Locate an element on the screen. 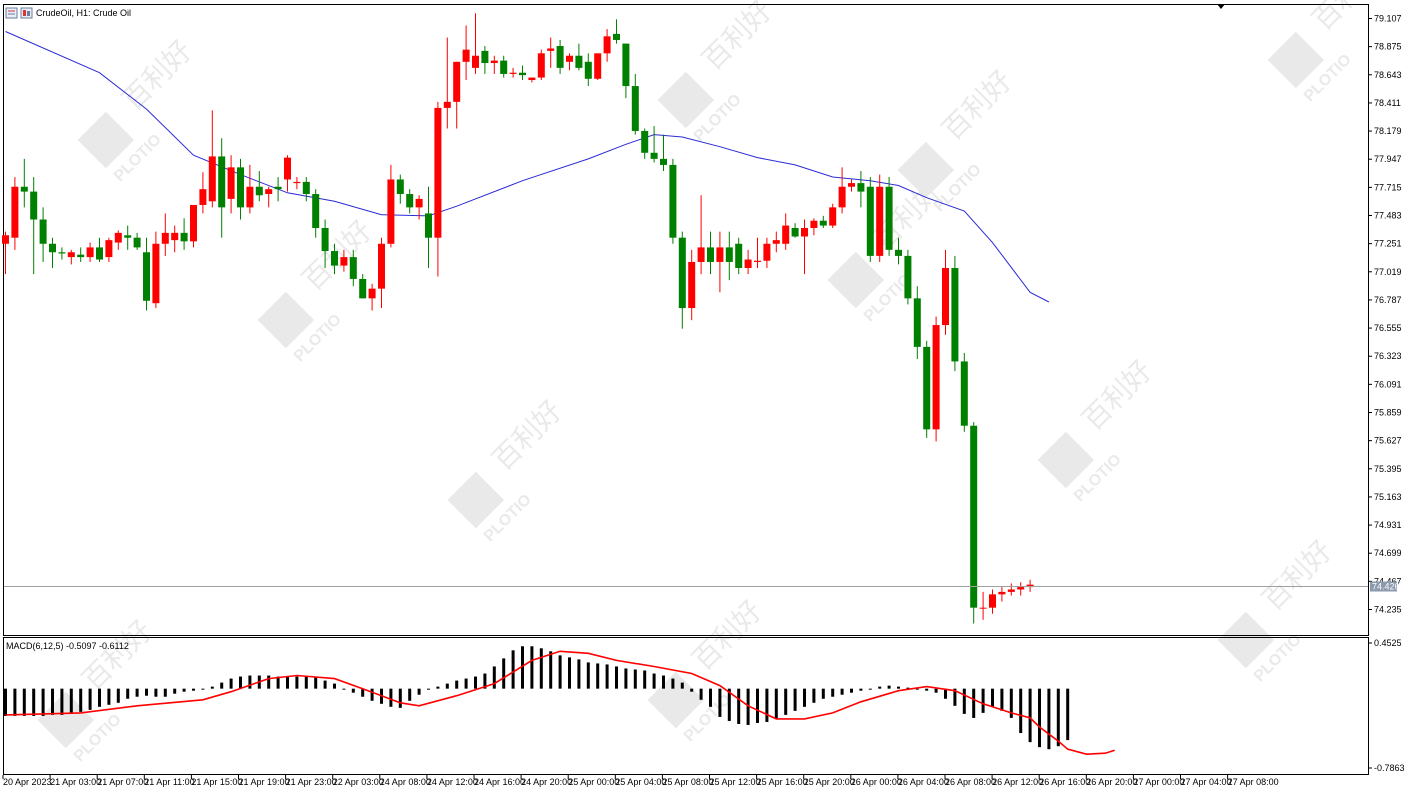  time-tick-label: 24 Apr 12:00 is located at coordinates (452, 782).